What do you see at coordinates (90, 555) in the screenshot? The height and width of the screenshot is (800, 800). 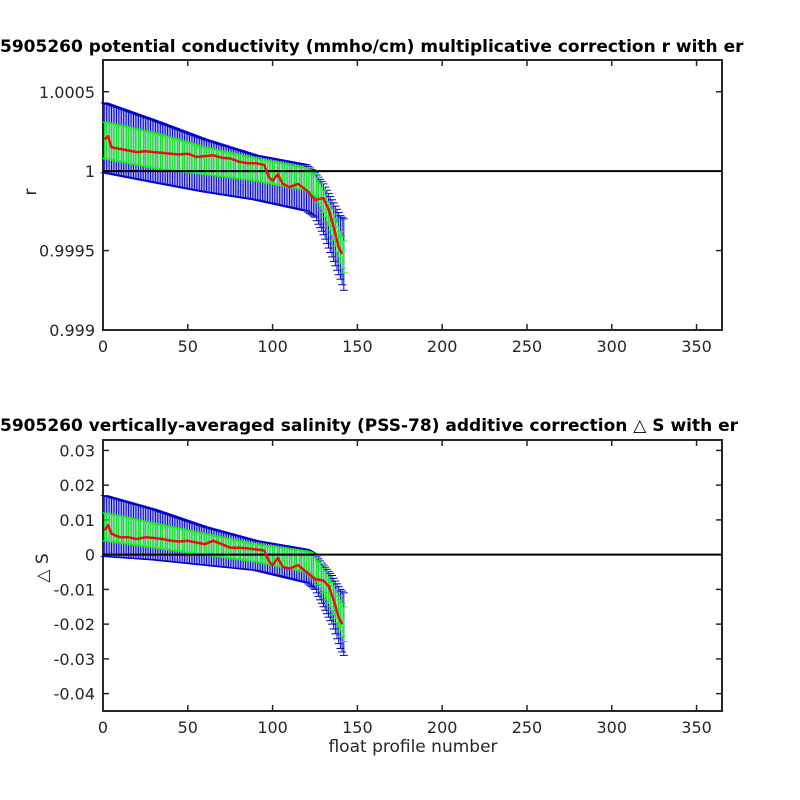 I see `y-tick-label: 0` at bounding box center [90, 555].